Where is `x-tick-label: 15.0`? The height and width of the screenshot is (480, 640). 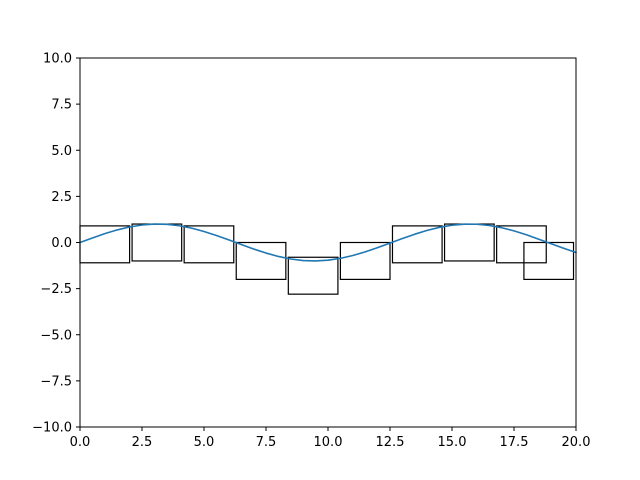 x-tick-label: 15.0 is located at coordinates (452, 442).